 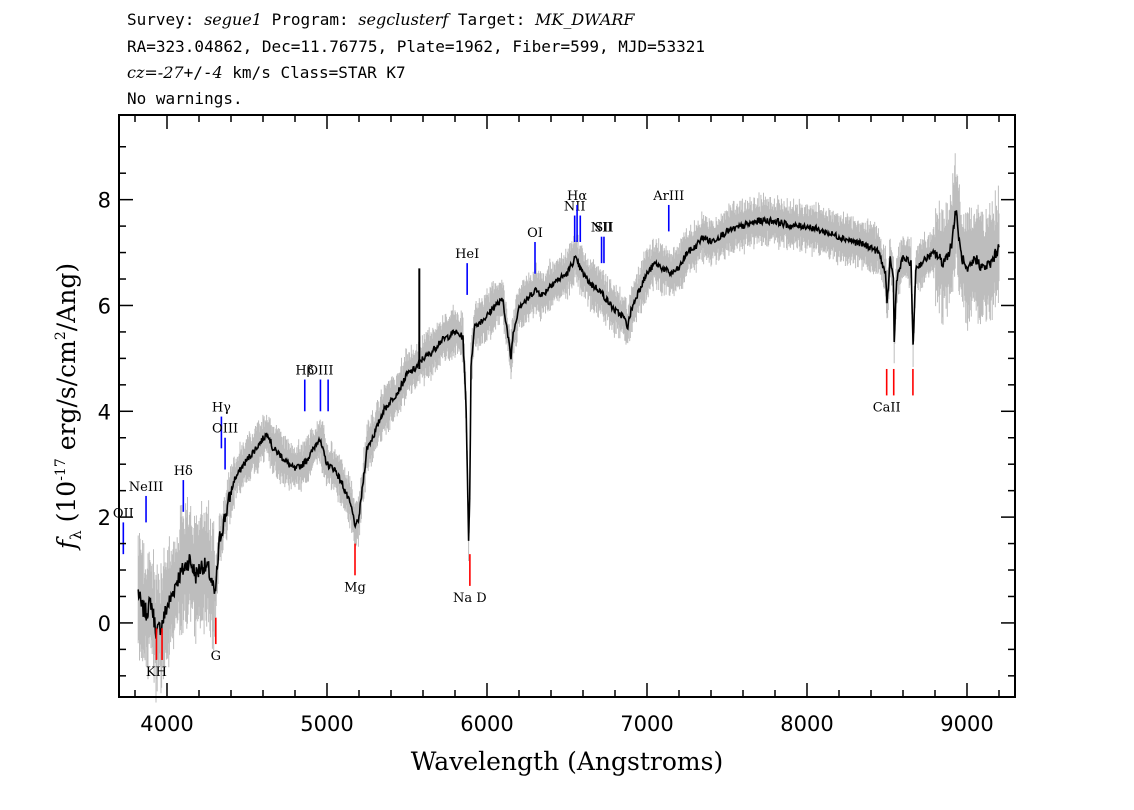 What do you see at coordinates (646, 724) in the screenshot?
I see `x-tick-label: 7000` at bounding box center [646, 724].